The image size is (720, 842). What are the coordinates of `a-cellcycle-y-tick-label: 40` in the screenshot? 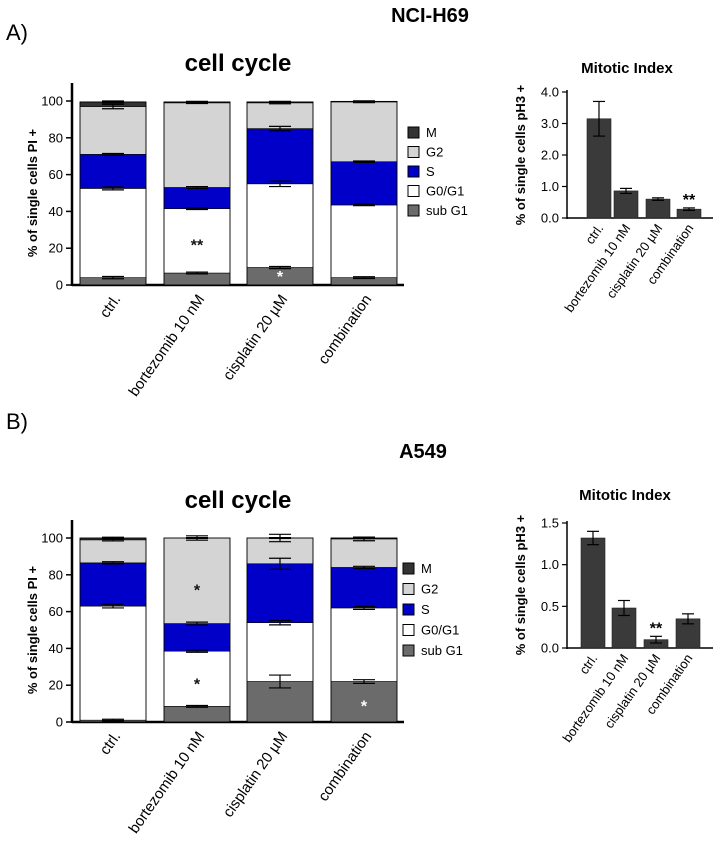 It's located at (56, 211).